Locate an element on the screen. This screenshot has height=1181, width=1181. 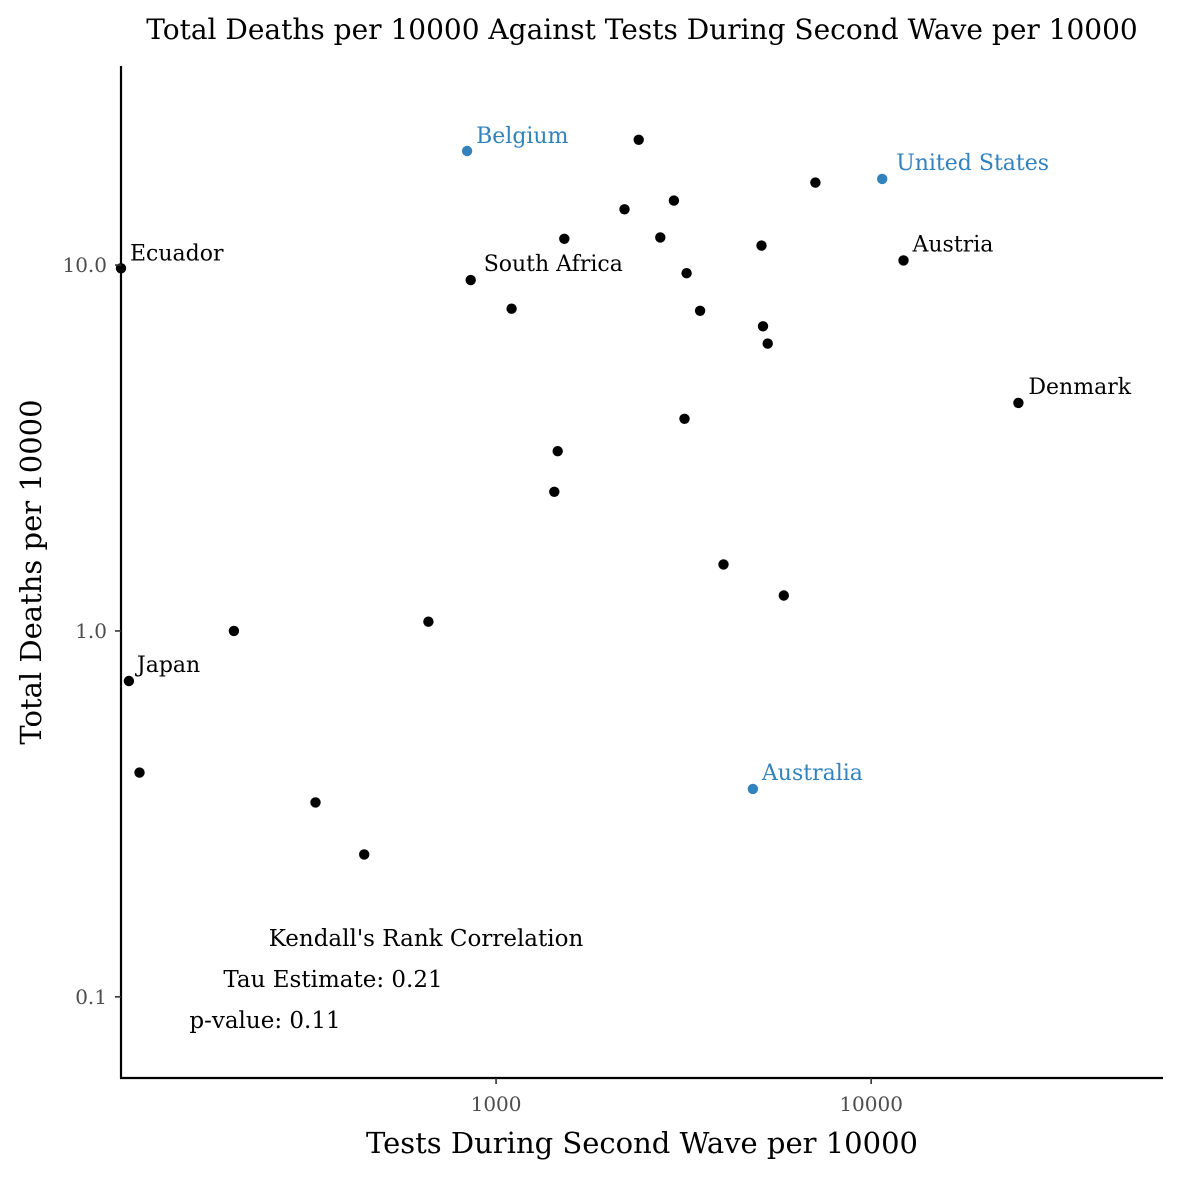
x-tick-label-10000: 10000 is located at coordinates (871, 1104).